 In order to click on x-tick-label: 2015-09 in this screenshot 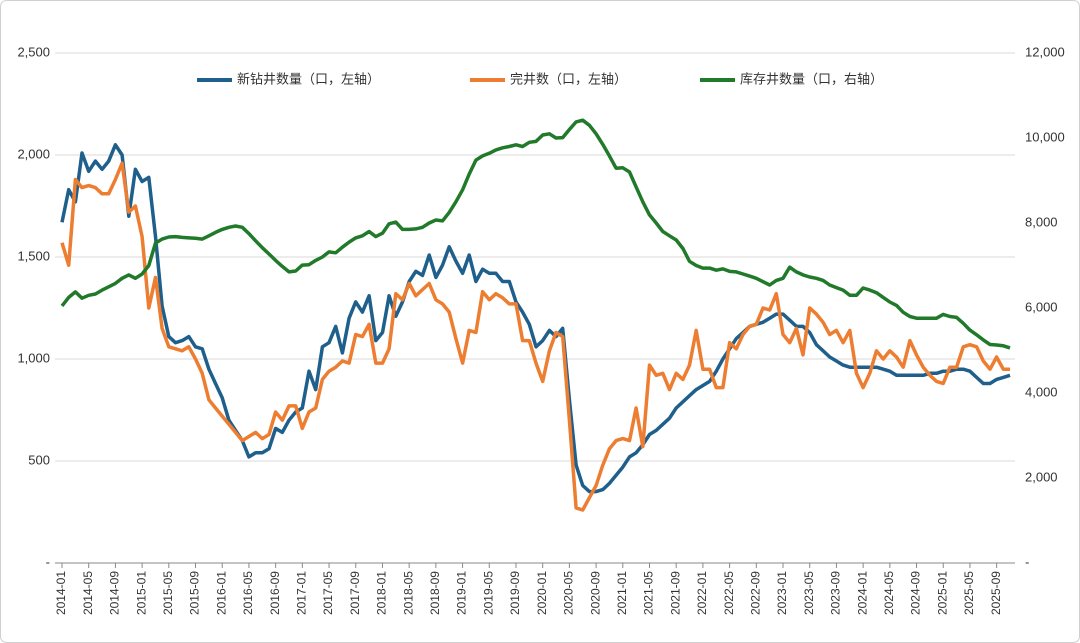, I will do `click(195, 593)`.